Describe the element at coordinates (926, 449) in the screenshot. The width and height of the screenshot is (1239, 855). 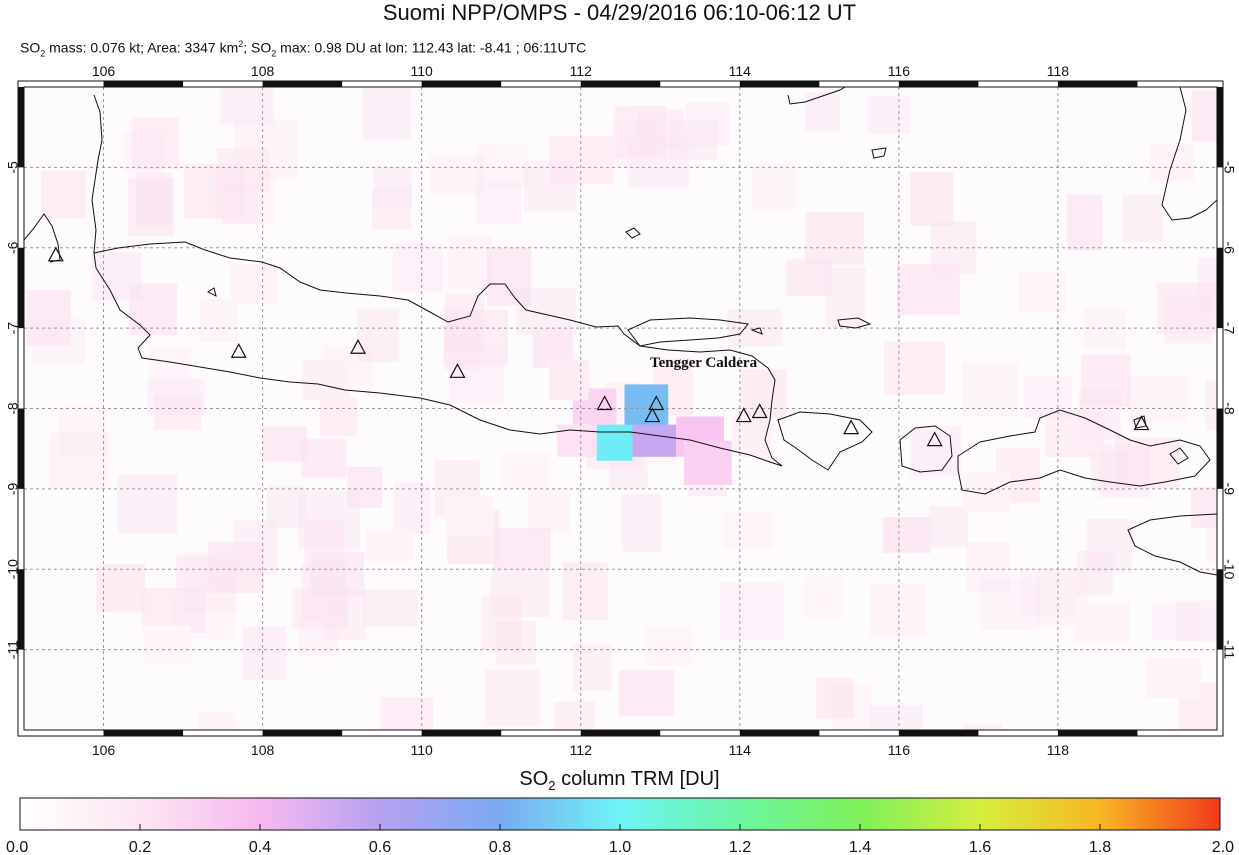
I see `coastline-lombok` at that location.